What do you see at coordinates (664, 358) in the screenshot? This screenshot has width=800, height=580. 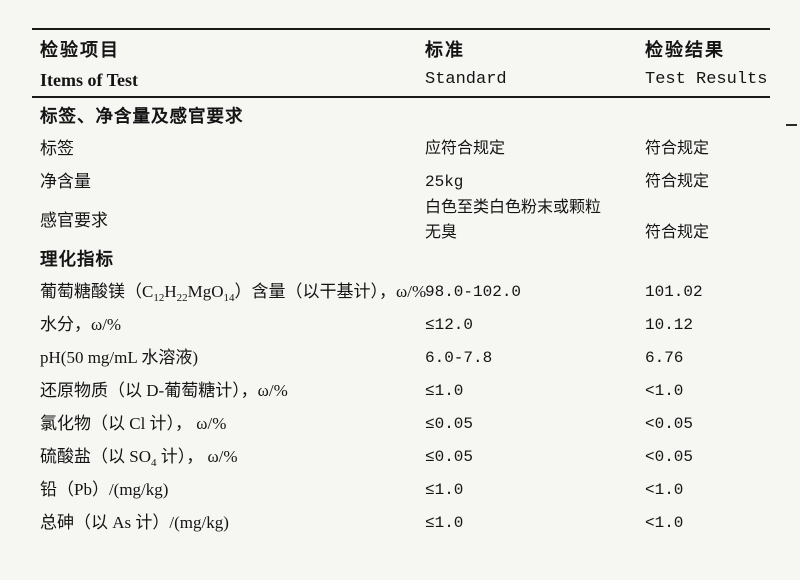 I see `row-result: 6.76` at bounding box center [664, 358].